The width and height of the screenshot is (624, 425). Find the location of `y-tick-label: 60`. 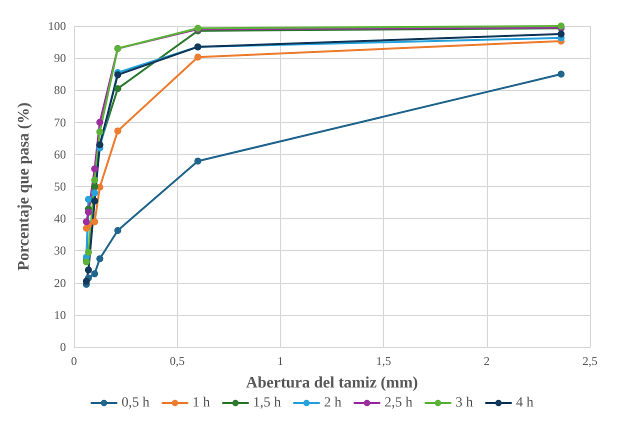

y-tick-label: 60 is located at coordinates (60, 154).